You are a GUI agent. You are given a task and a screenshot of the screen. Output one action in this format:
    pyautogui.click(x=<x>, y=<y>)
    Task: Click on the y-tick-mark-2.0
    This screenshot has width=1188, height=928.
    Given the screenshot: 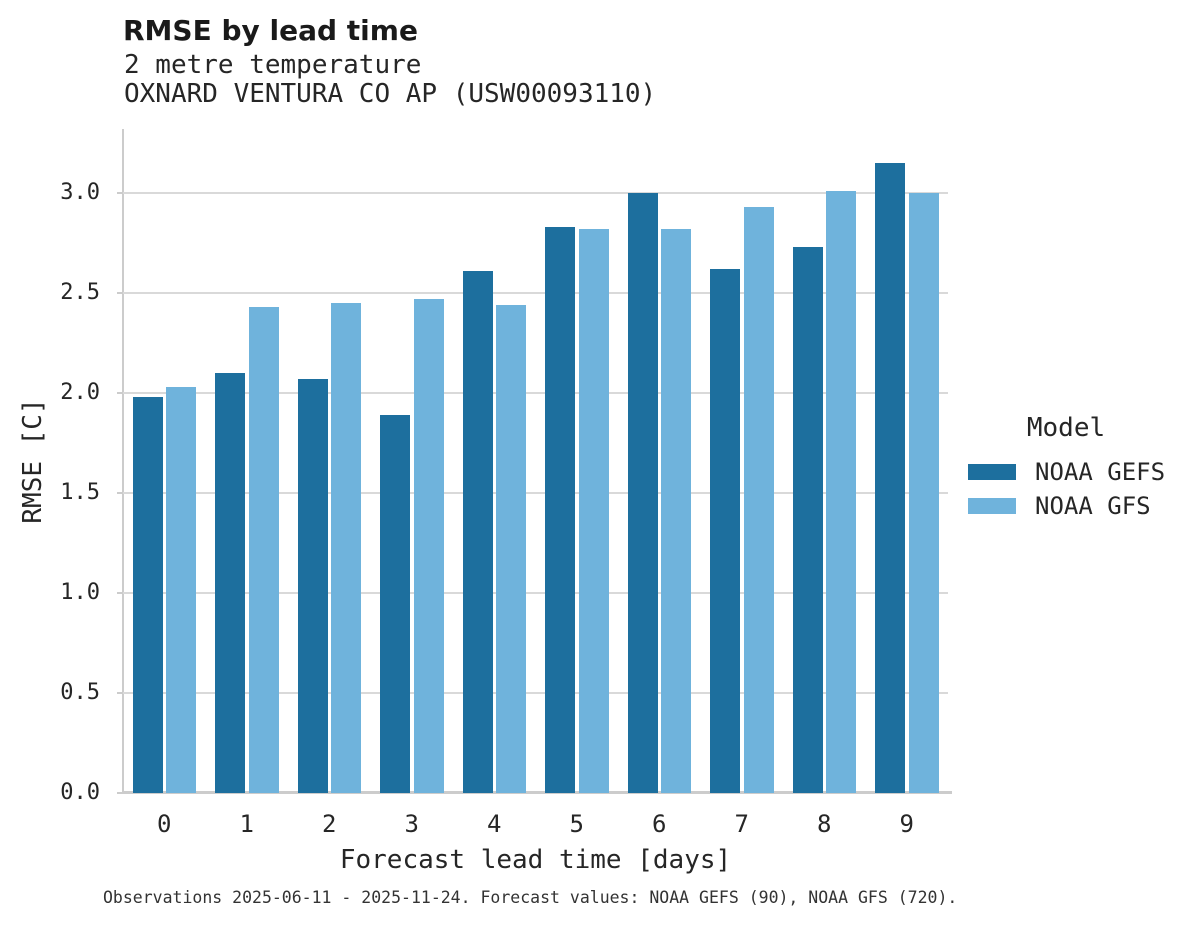 What is the action you would take?
    pyautogui.click(x=119, y=393)
    